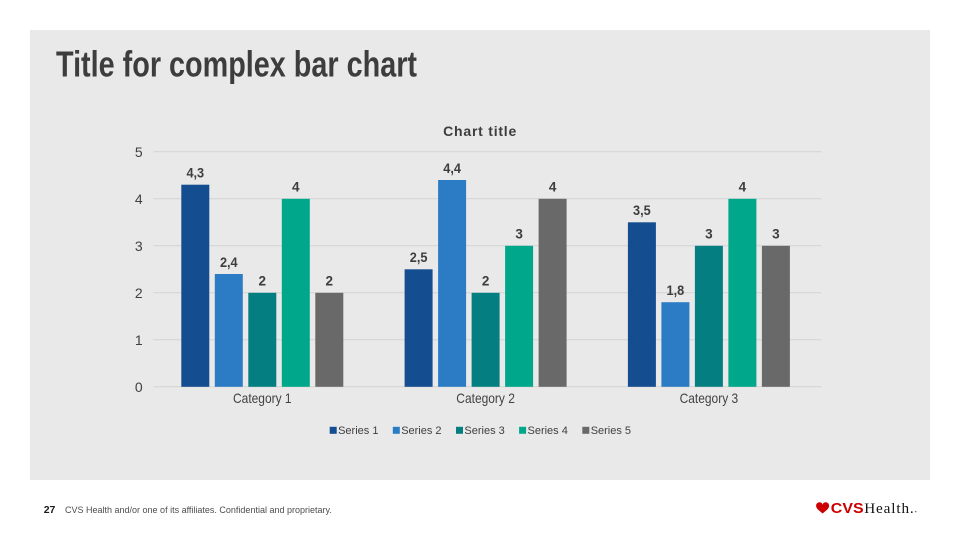  What do you see at coordinates (139, 387) in the screenshot?
I see `svg-text: 0` at bounding box center [139, 387].